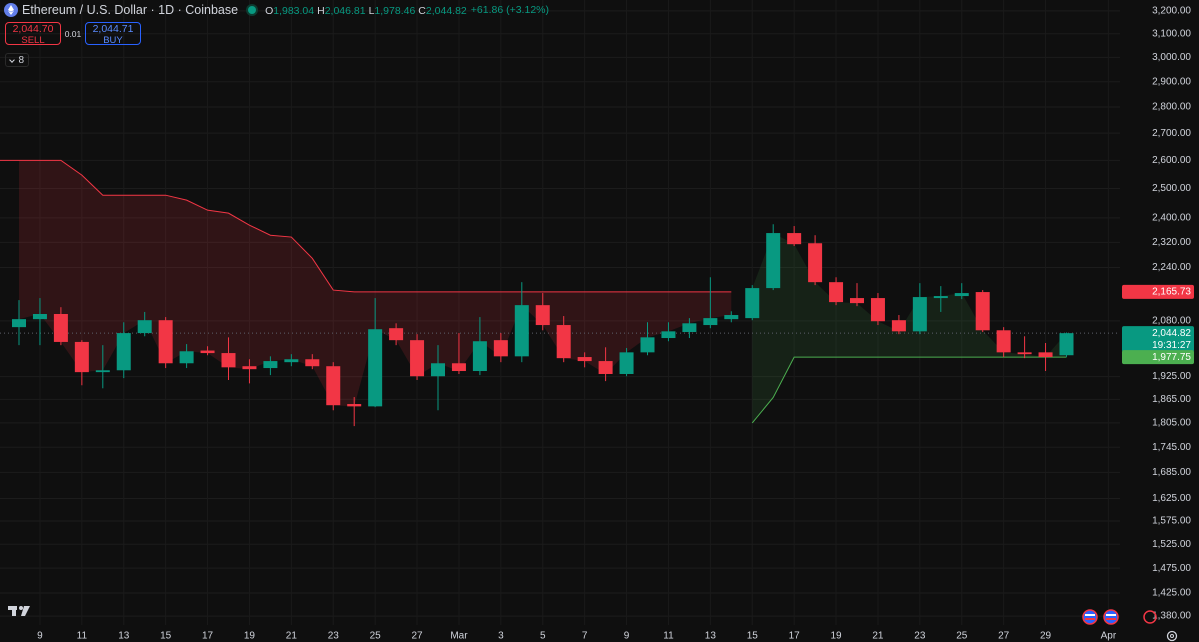 The height and width of the screenshot is (642, 1199). Describe the element at coordinates (1171, 568) in the screenshot. I see `y-tick-label: 1,475.00` at that location.